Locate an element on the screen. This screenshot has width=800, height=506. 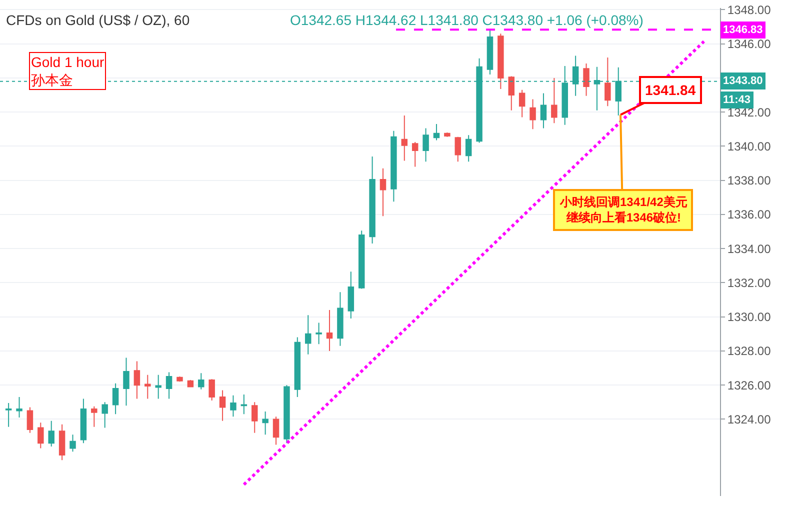
y-tick-label: 1326.00 is located at coordinates (749, 385).